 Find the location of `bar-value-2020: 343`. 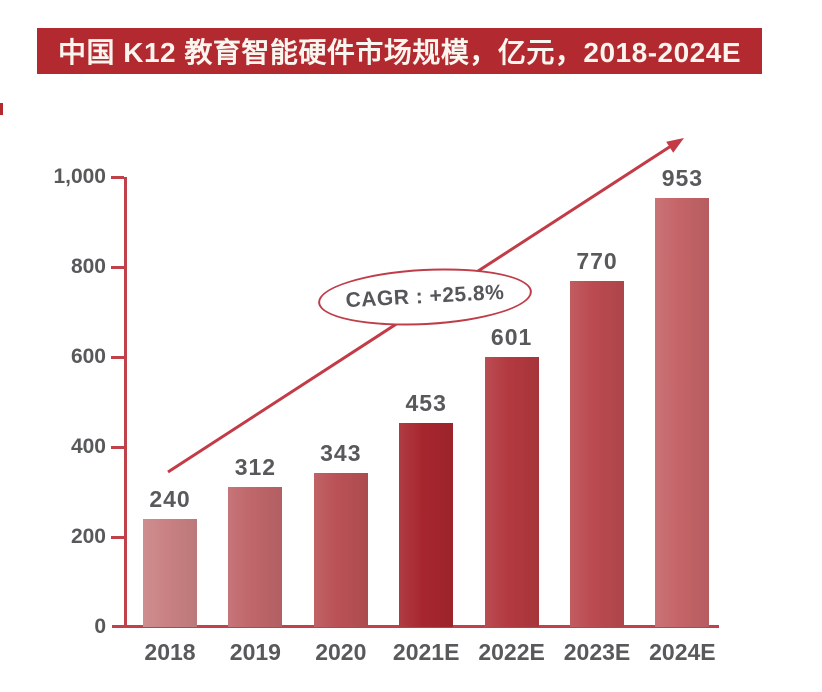

bar-value-2020: 343 is located at coordinates (341, 452).